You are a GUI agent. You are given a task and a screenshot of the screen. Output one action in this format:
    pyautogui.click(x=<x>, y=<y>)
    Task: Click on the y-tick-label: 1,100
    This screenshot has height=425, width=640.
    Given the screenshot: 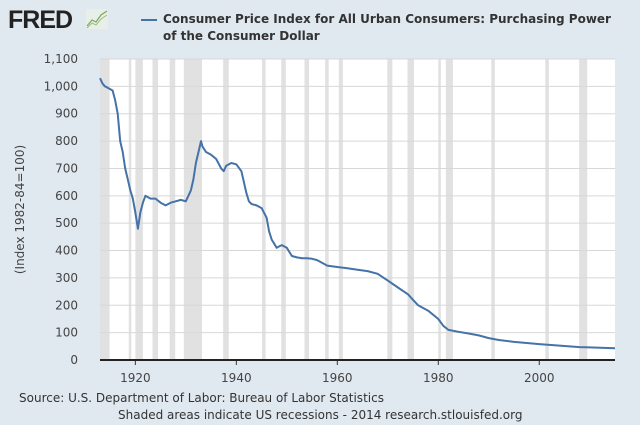 What is the action you would take?
    pyautogui.click(x=61, y=59)
    